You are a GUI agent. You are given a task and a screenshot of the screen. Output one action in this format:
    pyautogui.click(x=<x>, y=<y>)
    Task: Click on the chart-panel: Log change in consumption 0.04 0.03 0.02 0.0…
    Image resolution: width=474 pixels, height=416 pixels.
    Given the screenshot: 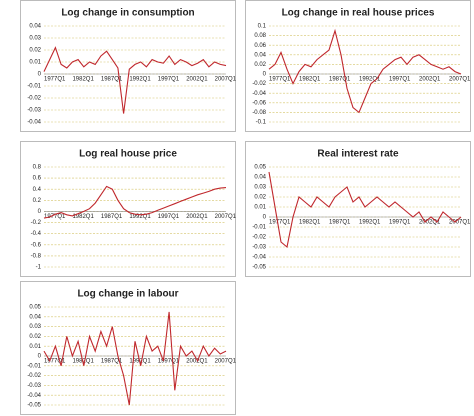 What is the action you would take?
    pyautogui.click(x=128, y=66)
    